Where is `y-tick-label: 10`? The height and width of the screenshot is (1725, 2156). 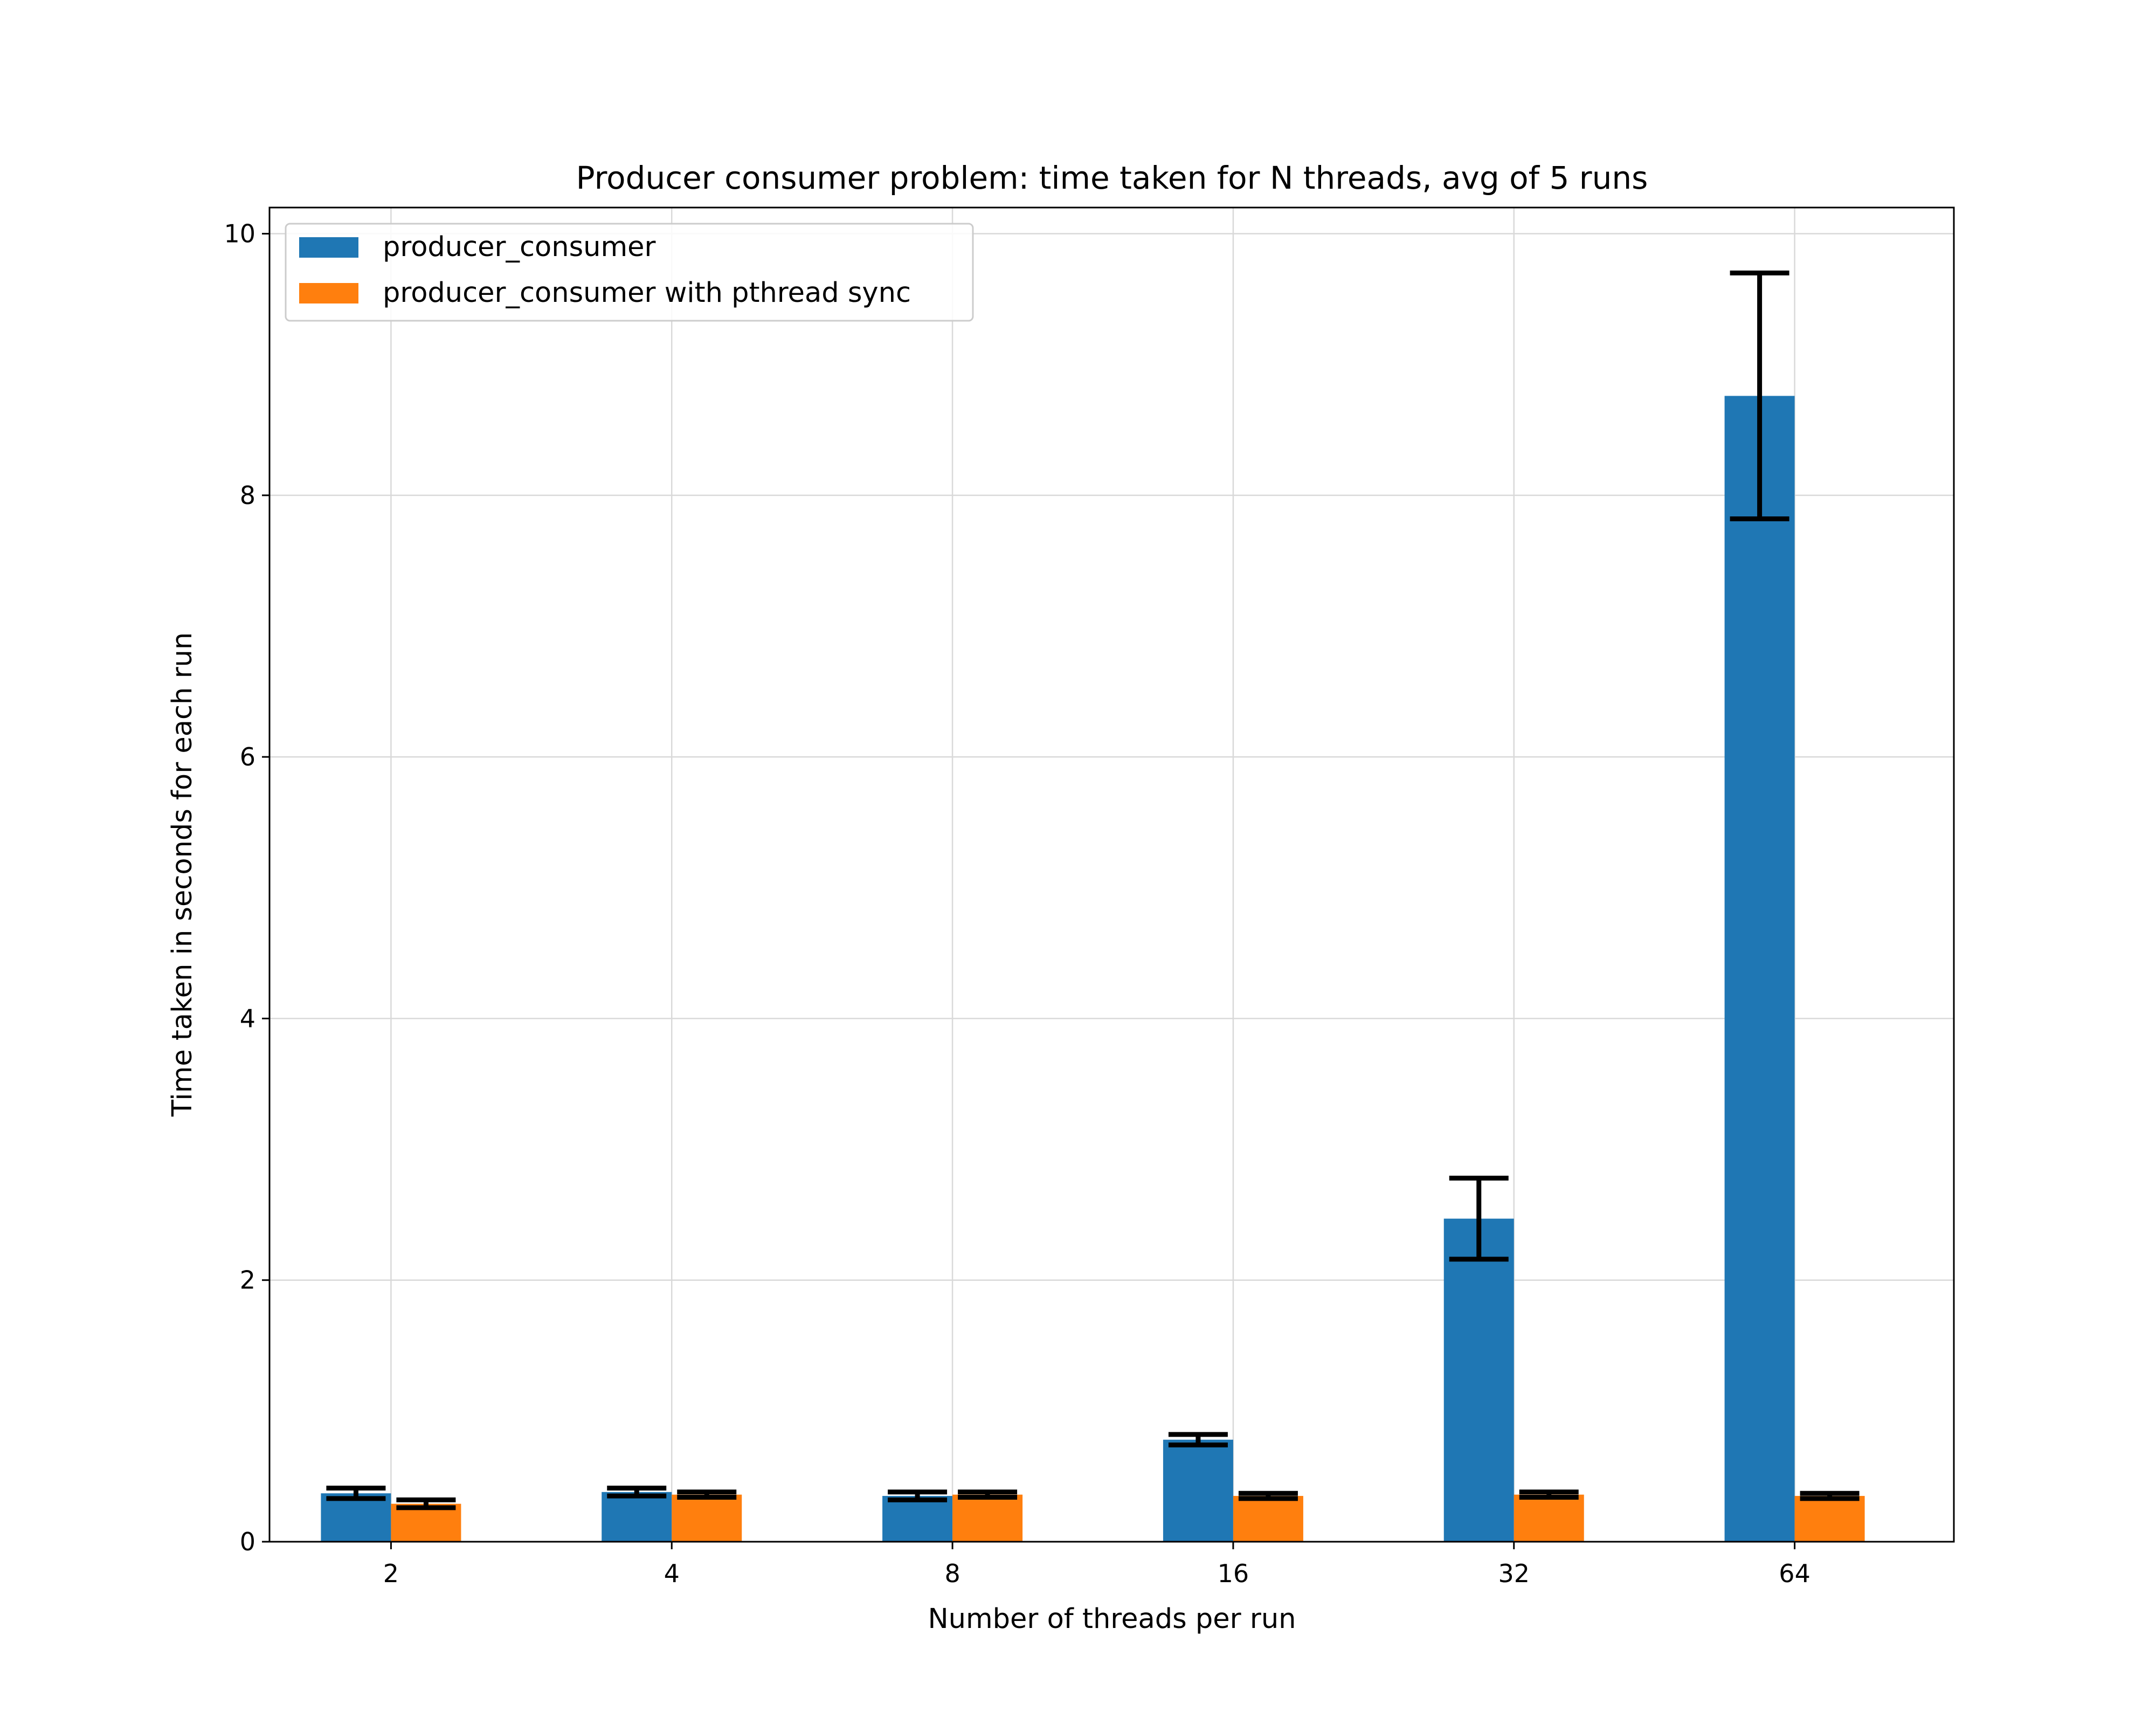 y-tick-label: 10 is located at coordinates (240, 234).